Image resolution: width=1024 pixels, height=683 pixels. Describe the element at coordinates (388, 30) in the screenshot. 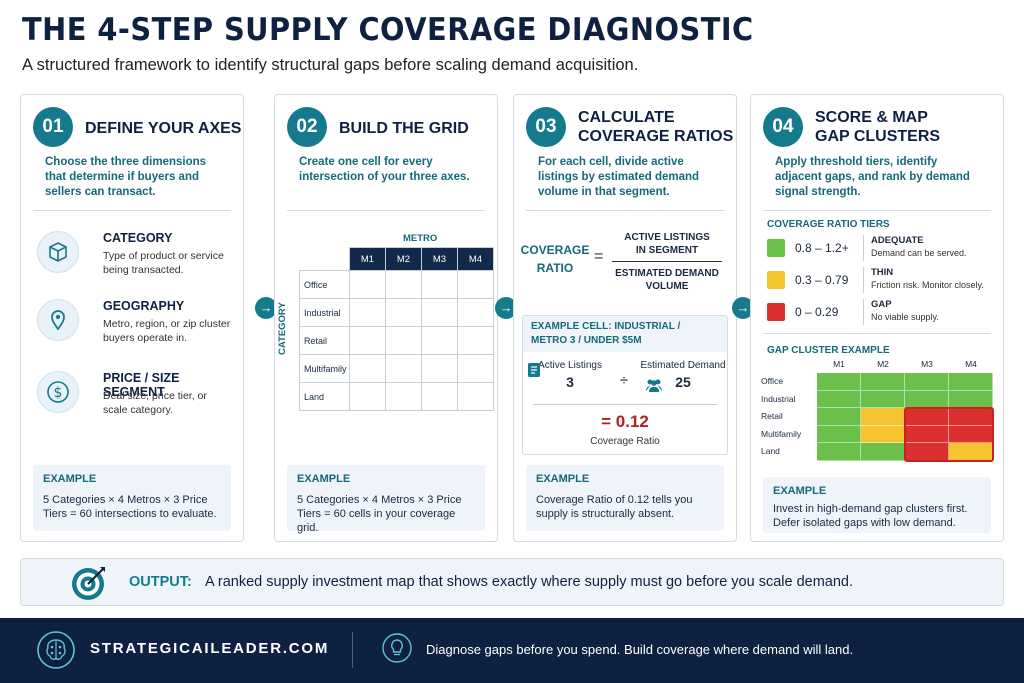

I see `page-title: THE 4-STEP SUPPLY COVERAGE DIAGNOSTIC` at that location.